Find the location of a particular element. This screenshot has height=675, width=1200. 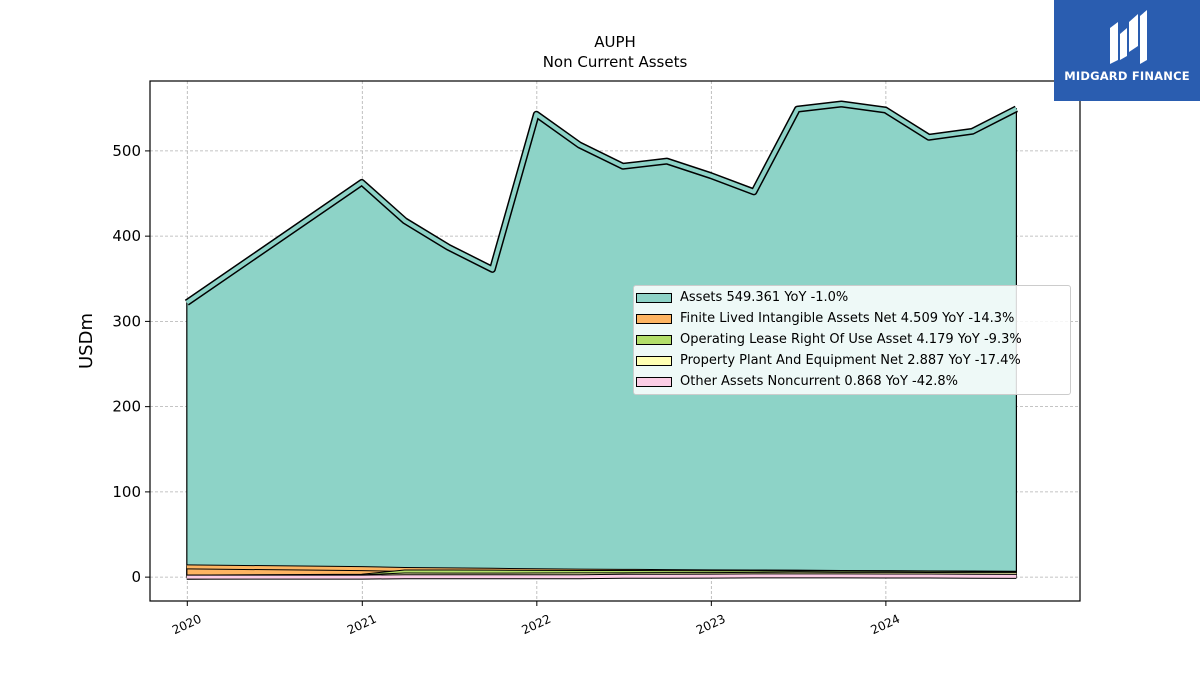

y-tick-label: 500 is located at coordinates (126, 151).